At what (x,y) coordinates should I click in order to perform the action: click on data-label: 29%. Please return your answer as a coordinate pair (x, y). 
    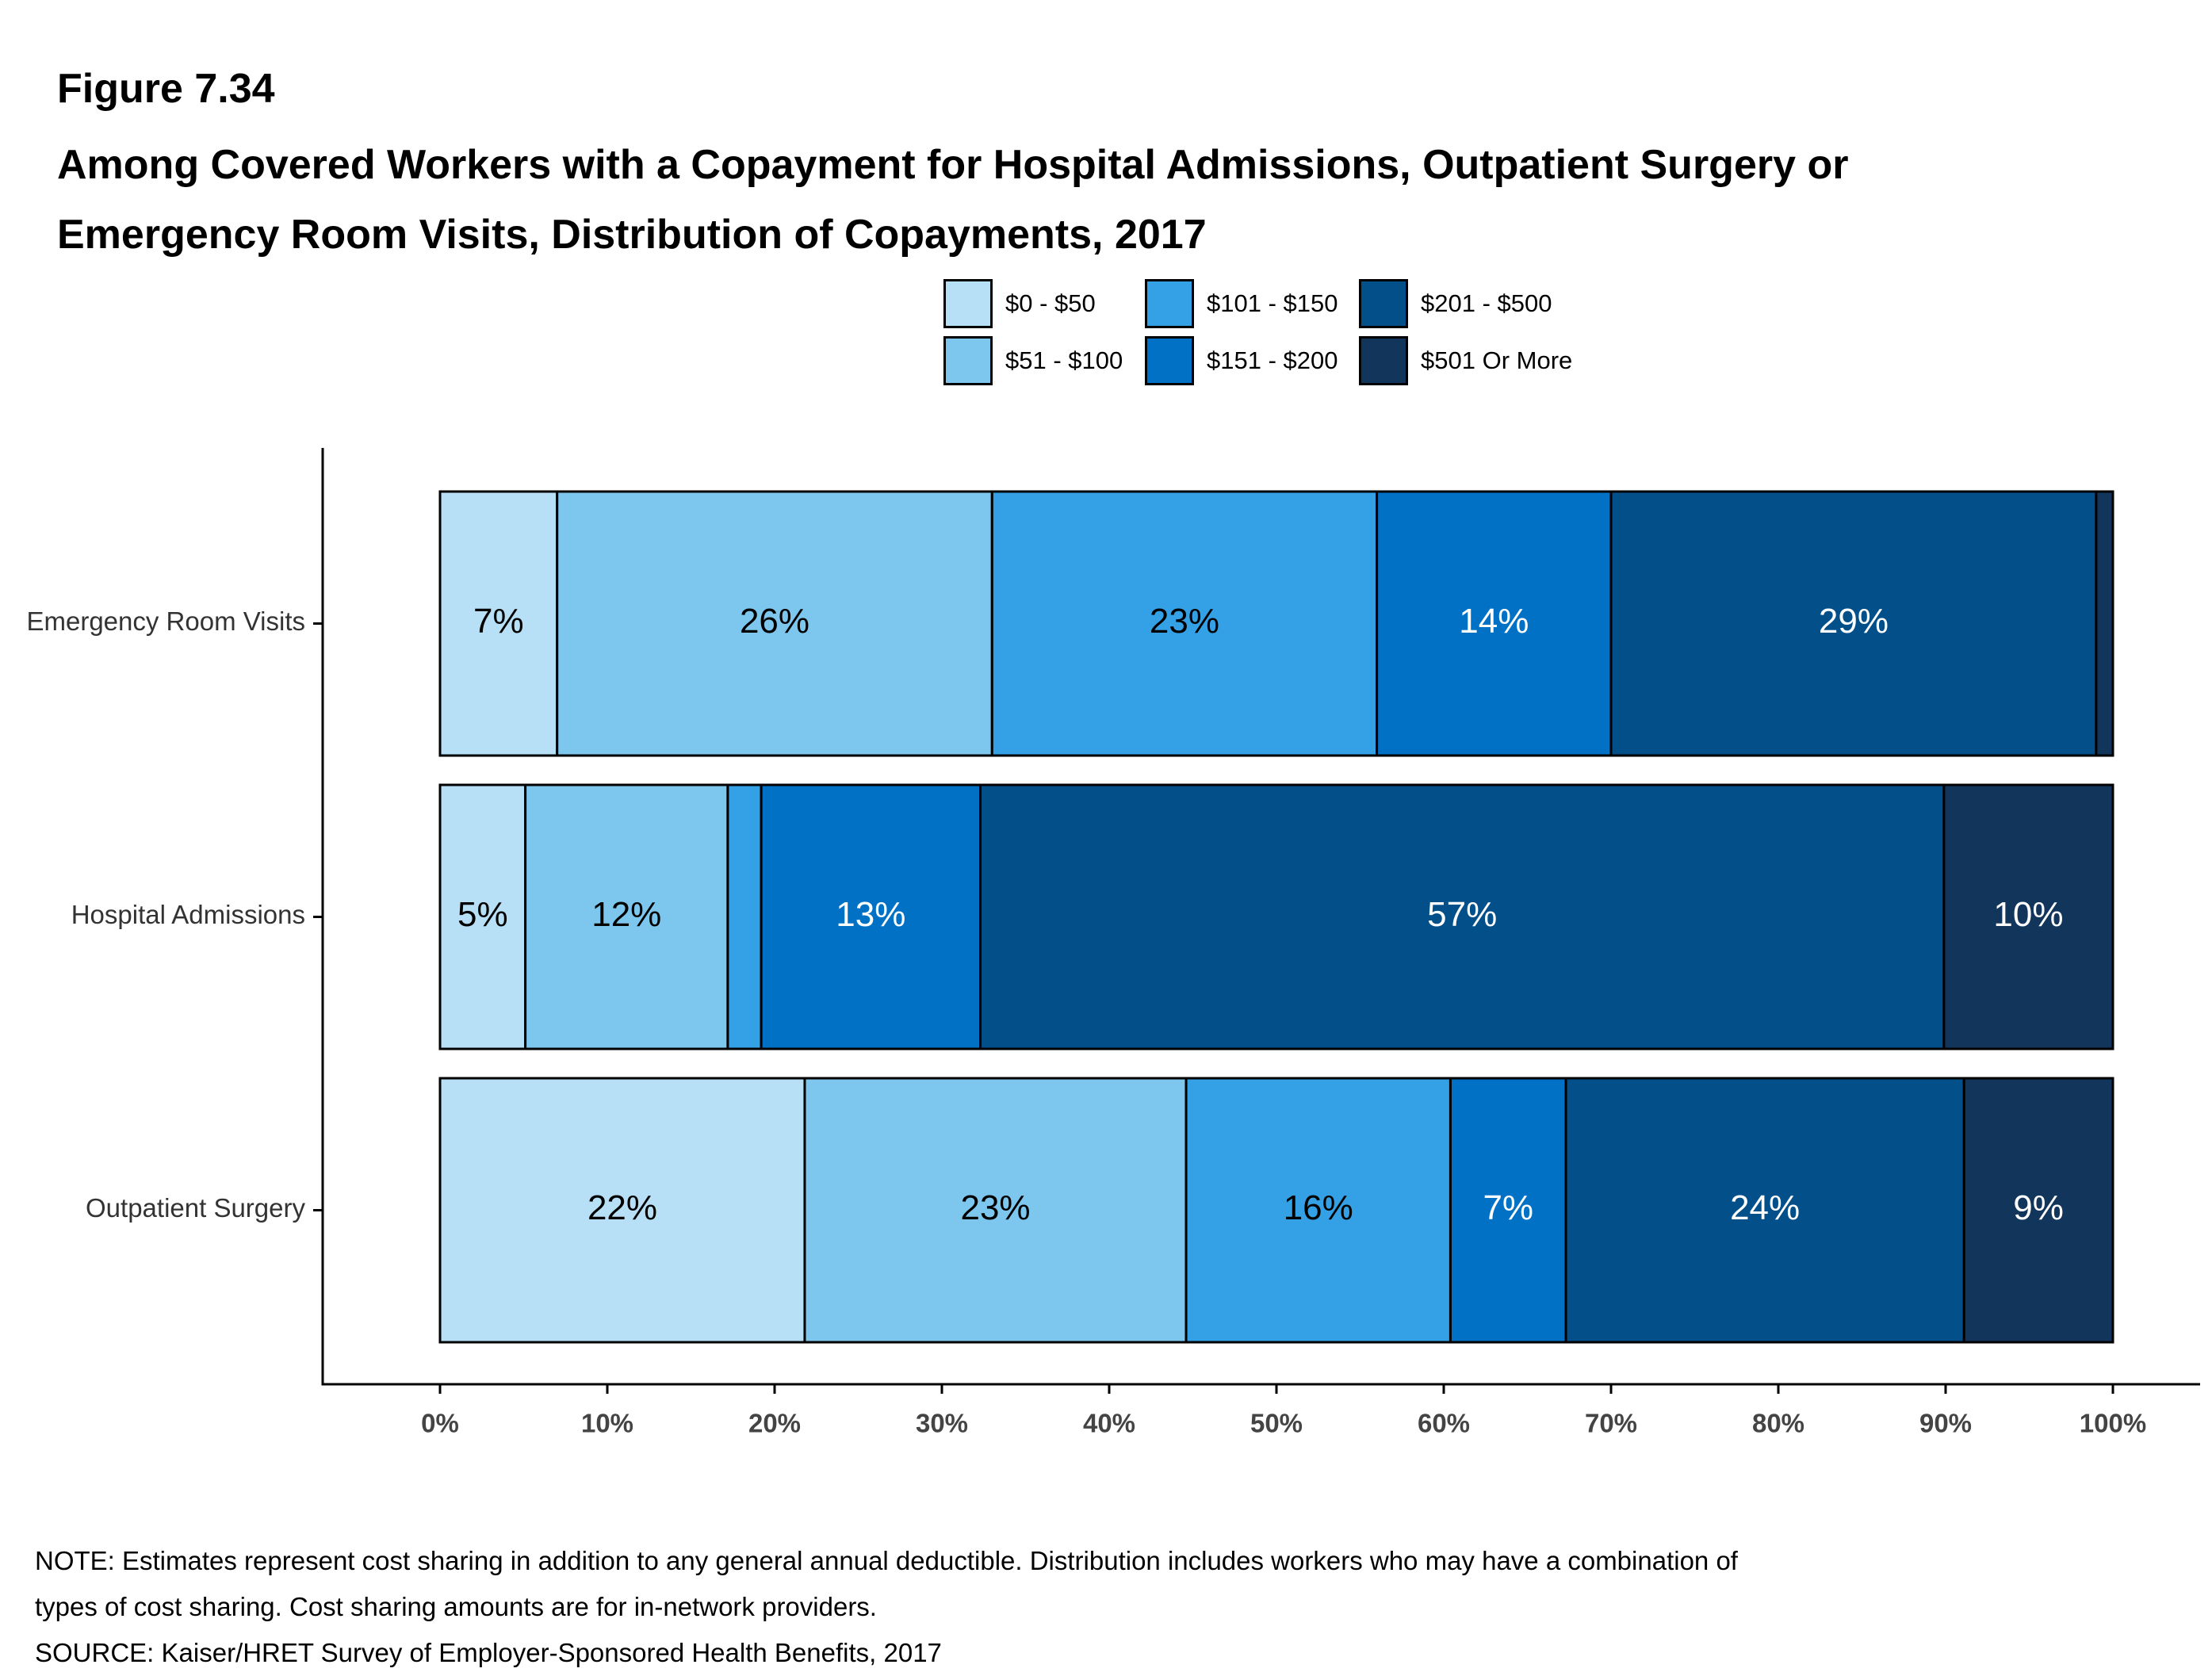
    Looking at the image, I should click on (1854, 621).